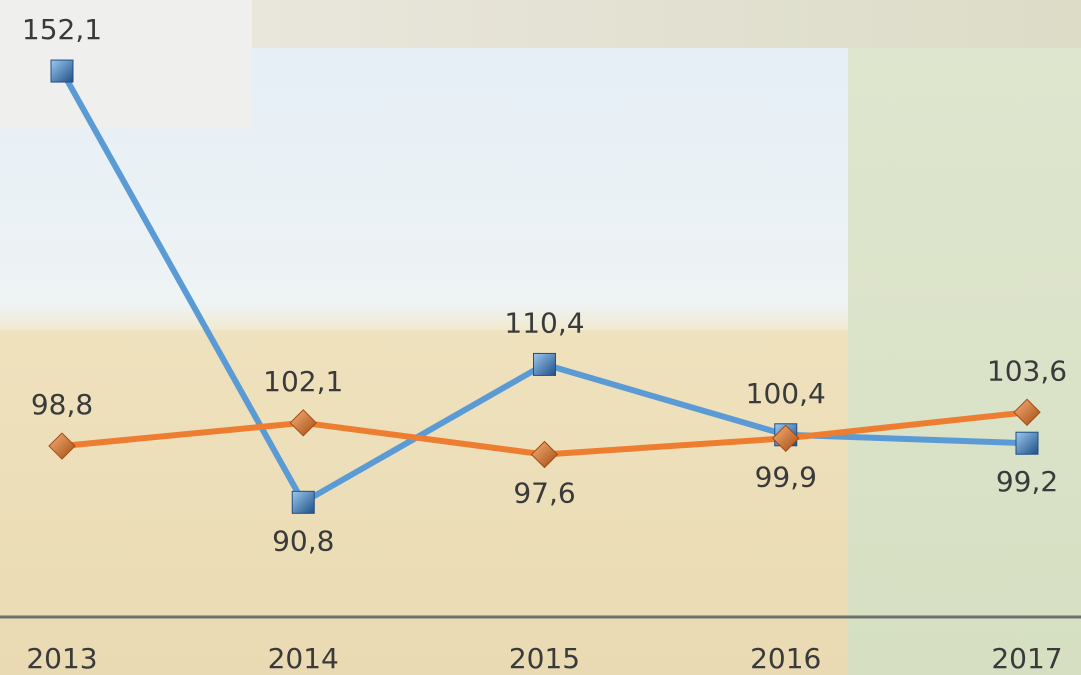 Image resolution: width=1081 pixels, height=675 pixels. Describe the element at coordinates (544, 322) in the screenshot. I see `data-label: 110,4` at that location.